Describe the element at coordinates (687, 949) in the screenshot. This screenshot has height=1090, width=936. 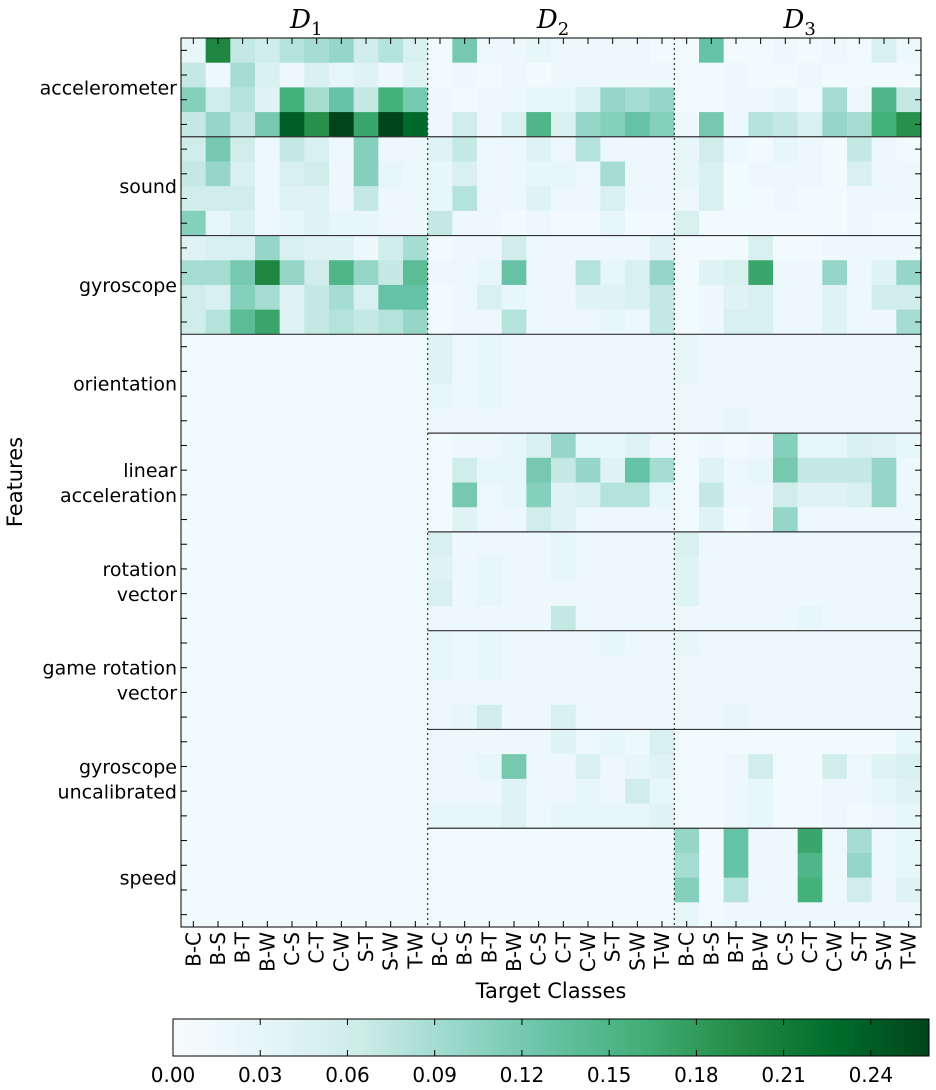
I see `x-tick-label: B-C` at that location.